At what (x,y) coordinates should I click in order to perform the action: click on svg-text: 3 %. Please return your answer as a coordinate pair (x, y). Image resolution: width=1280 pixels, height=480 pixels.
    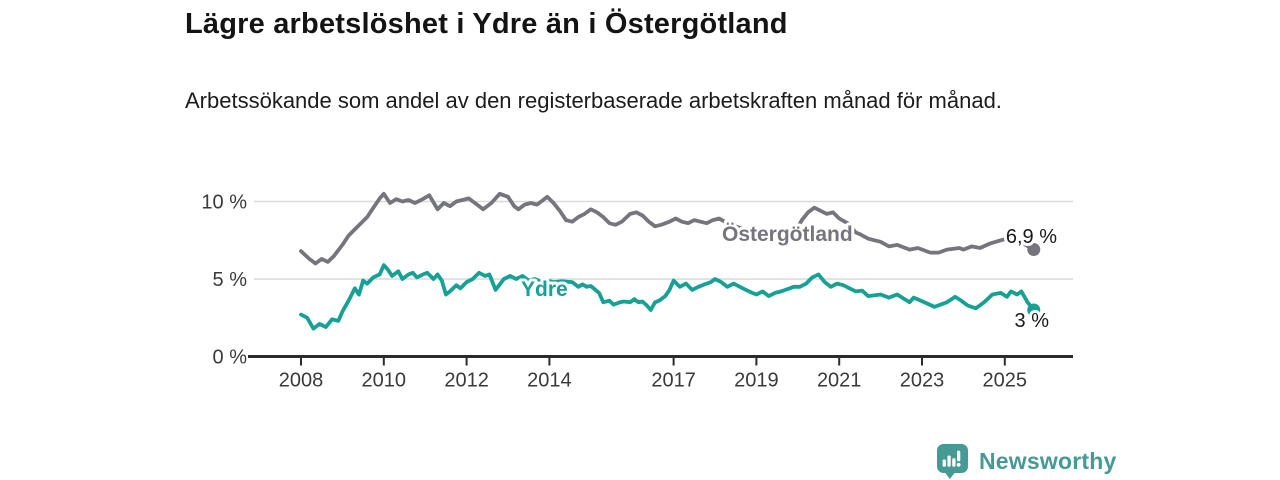
    Looking at the image, I should click on (1032, 321).